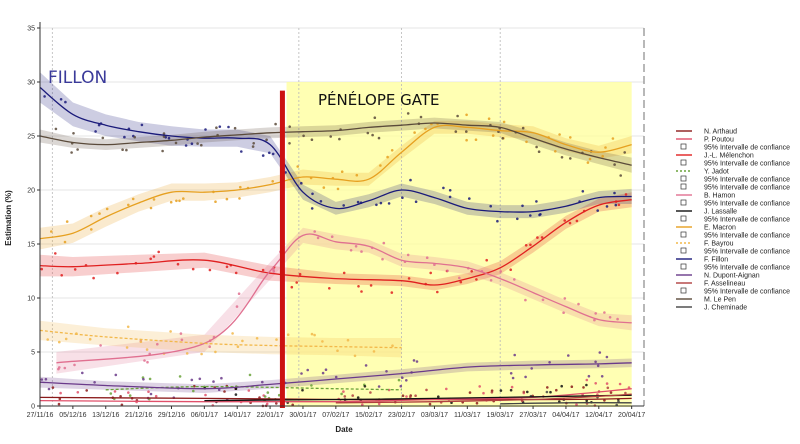 This screenshot has height=444, width=800. Describe the element at coordinates (401, 415) in the screenshot. I see `x-tick-label: 23/02/17` at that location.